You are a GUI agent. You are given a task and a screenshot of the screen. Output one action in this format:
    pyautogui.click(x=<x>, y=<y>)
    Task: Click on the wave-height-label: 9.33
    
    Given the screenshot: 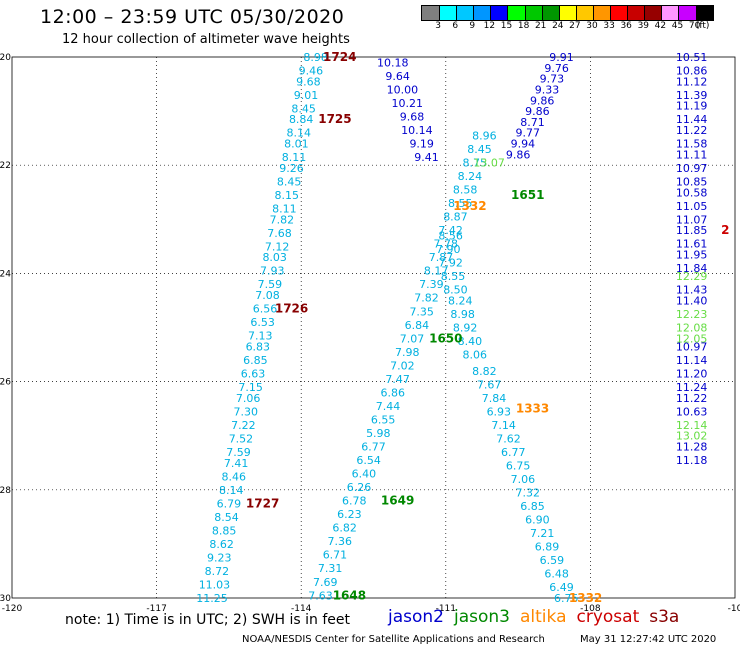 What is the action you would take?
    pyautogui.click(x=547, y=89)
    